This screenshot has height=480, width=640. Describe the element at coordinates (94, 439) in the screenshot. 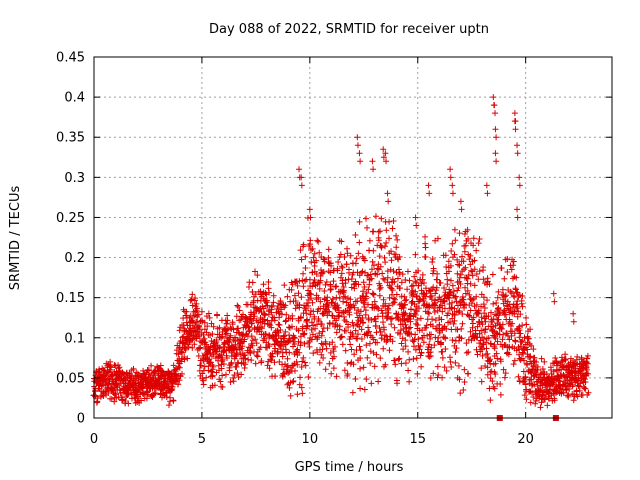

I see `x-tick-label: 0` at that location.